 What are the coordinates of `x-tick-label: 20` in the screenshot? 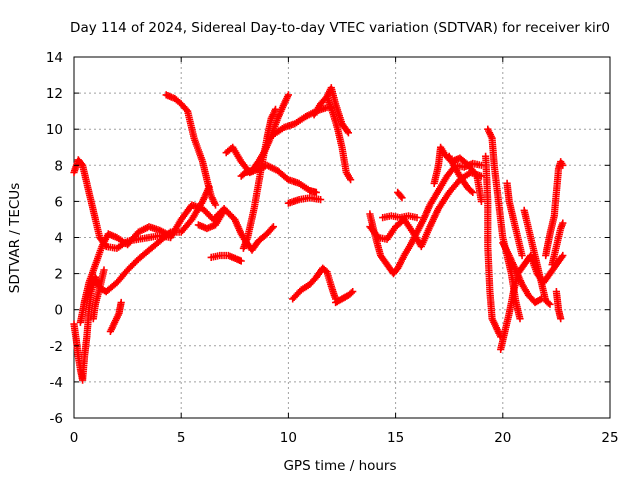 It's located at (502, 438).